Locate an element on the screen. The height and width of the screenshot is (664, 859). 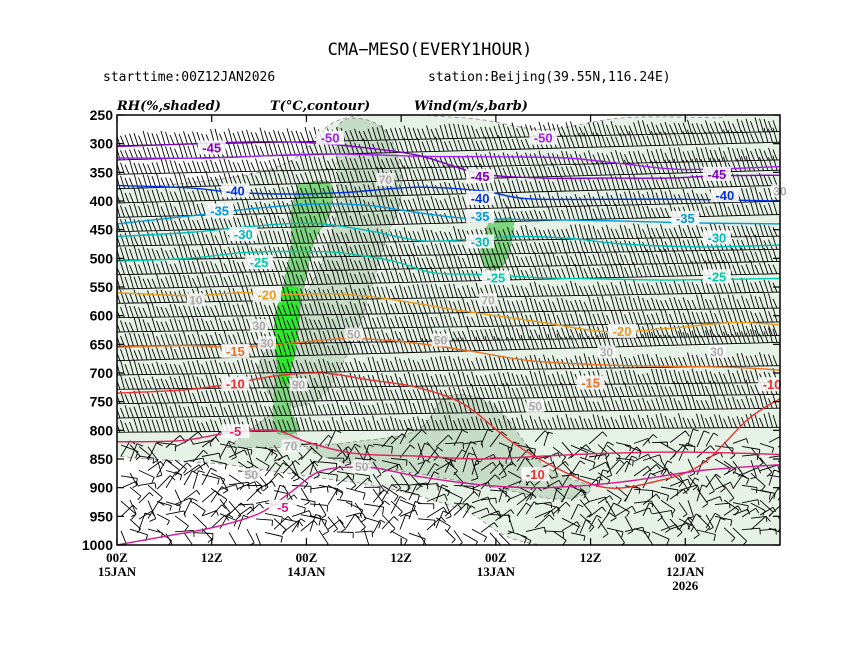
temperature-label-1: -50 is located at coordinates (330, 138).